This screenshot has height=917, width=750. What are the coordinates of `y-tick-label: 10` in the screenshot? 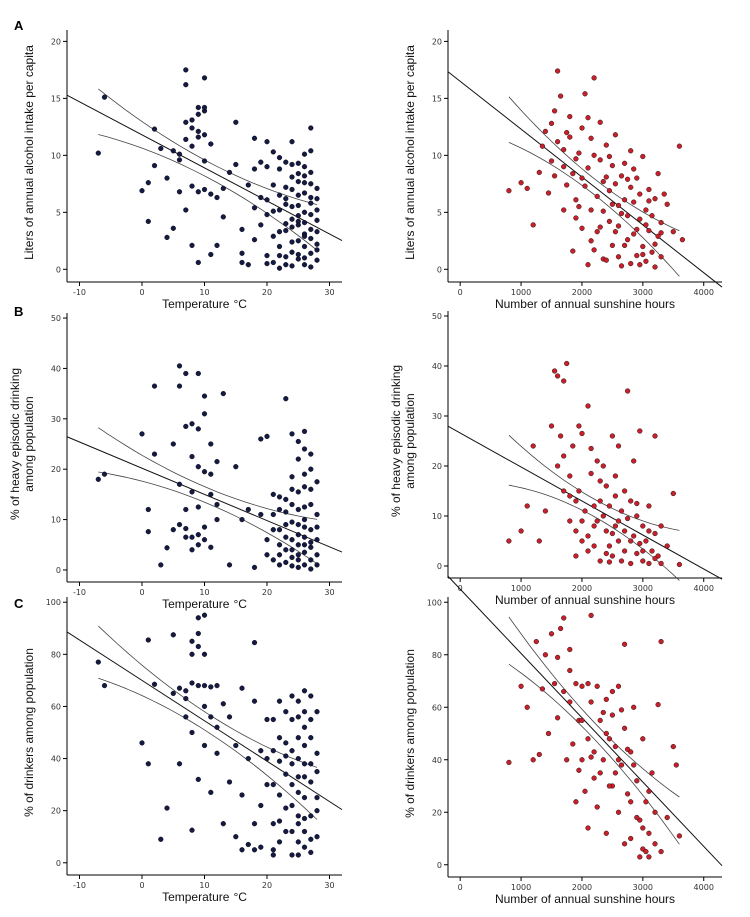 It's located at (437, 516).